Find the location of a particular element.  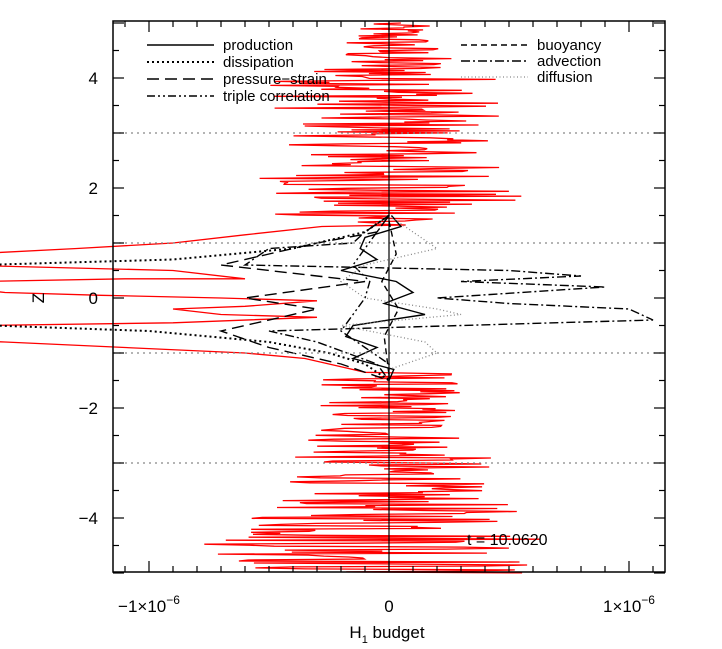

legend-label: triple correlation is located at coordinates (276, 96).